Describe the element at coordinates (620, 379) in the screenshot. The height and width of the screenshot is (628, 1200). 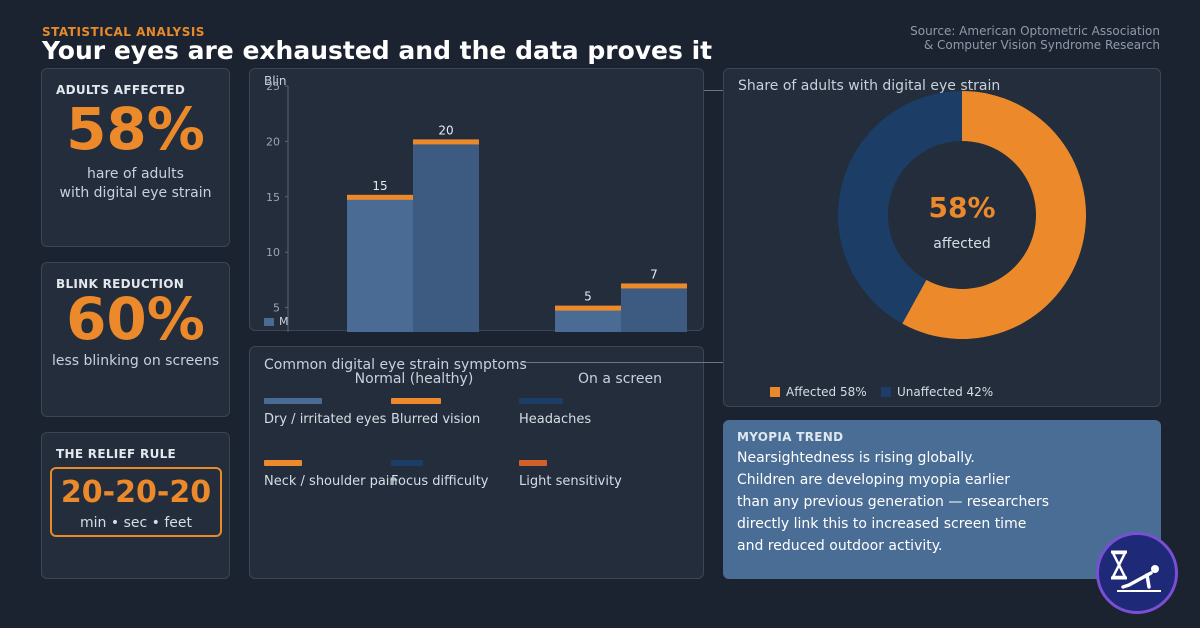
I see `category-label-screen: On a screen` at that location.